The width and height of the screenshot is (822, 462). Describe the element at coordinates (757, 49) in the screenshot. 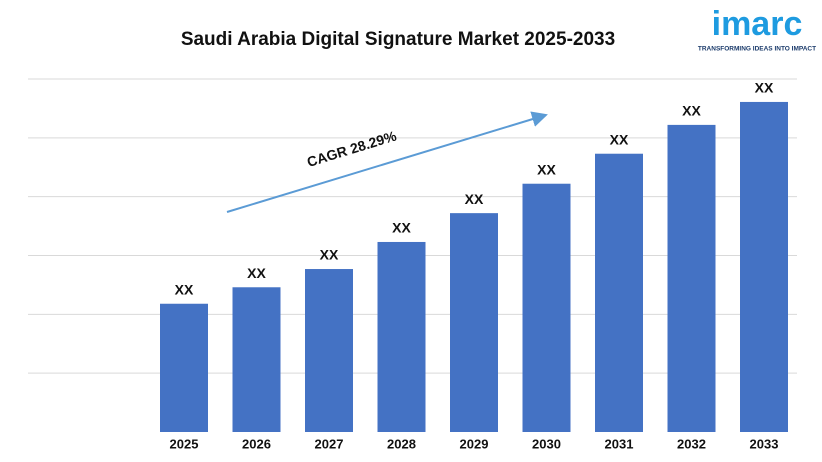

I see `logo-tagline: TRANSFORMING IDEAS INTO IMPACT` at that location.